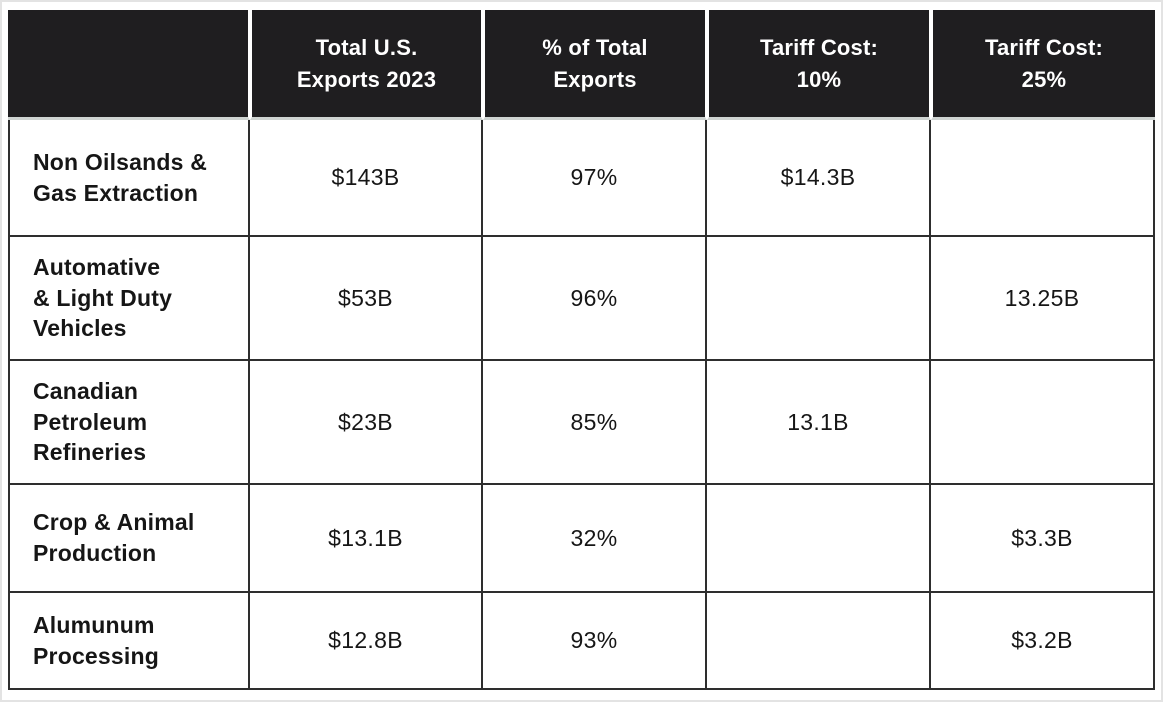 Image resolution: width=1163 pixels, height=702 pixels. Describe the element at coordinates (366, 178) in the screenshot. I see `cell-non-oilsands-total-exports: $143B` at that location.